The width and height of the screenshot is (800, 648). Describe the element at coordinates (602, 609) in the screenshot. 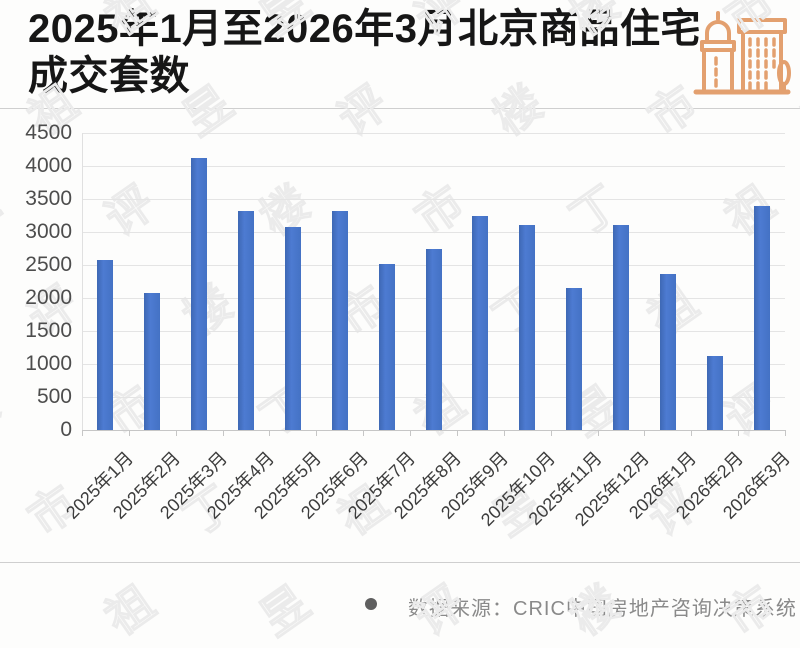

I see `data-source-text: 数据来源：CRIC中国房地产咨询决策系统` at that location.